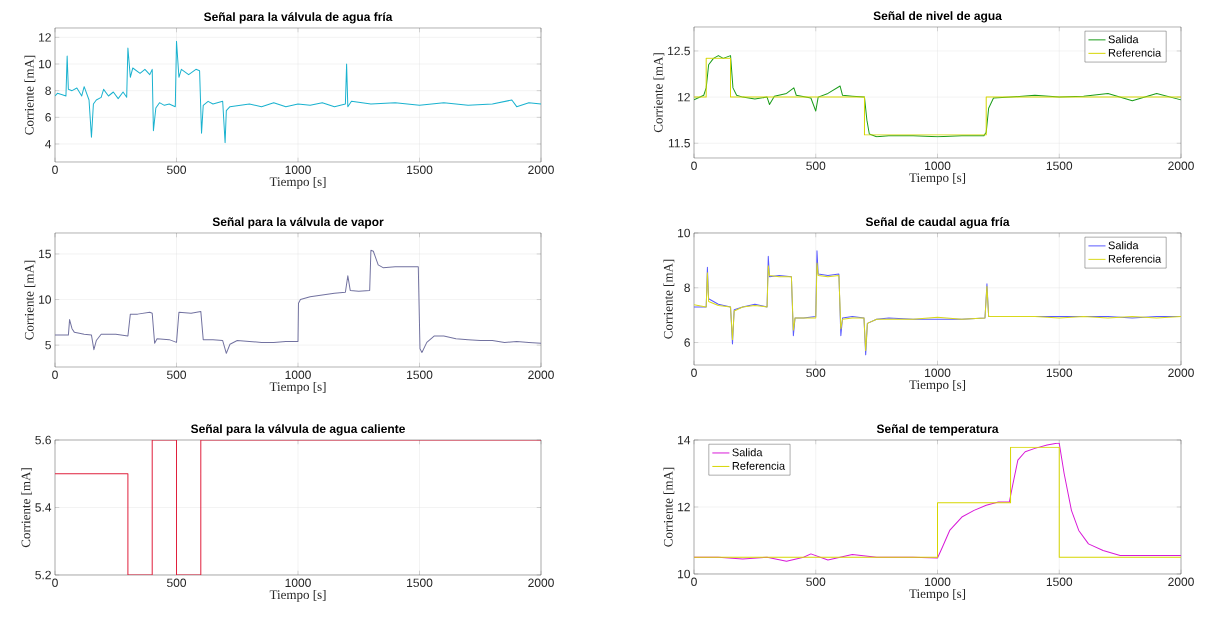  What do you see at coordinates (48, 345) in the screenshot?
I see `y-tick-label: 5` at bounding box center [48, 345].